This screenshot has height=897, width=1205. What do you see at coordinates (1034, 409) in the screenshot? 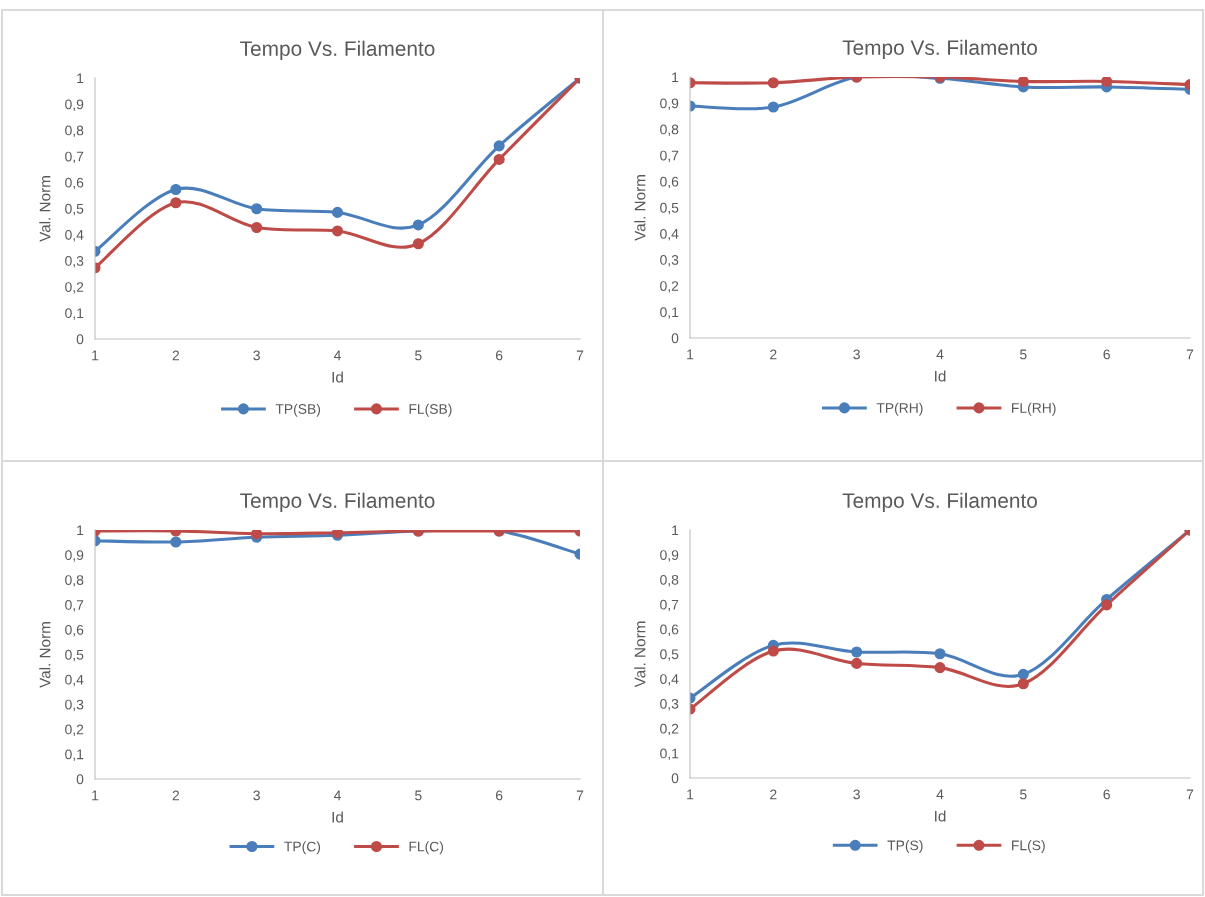
I see `legend-label: FL(RH)` at bounding box center [1034, 409].